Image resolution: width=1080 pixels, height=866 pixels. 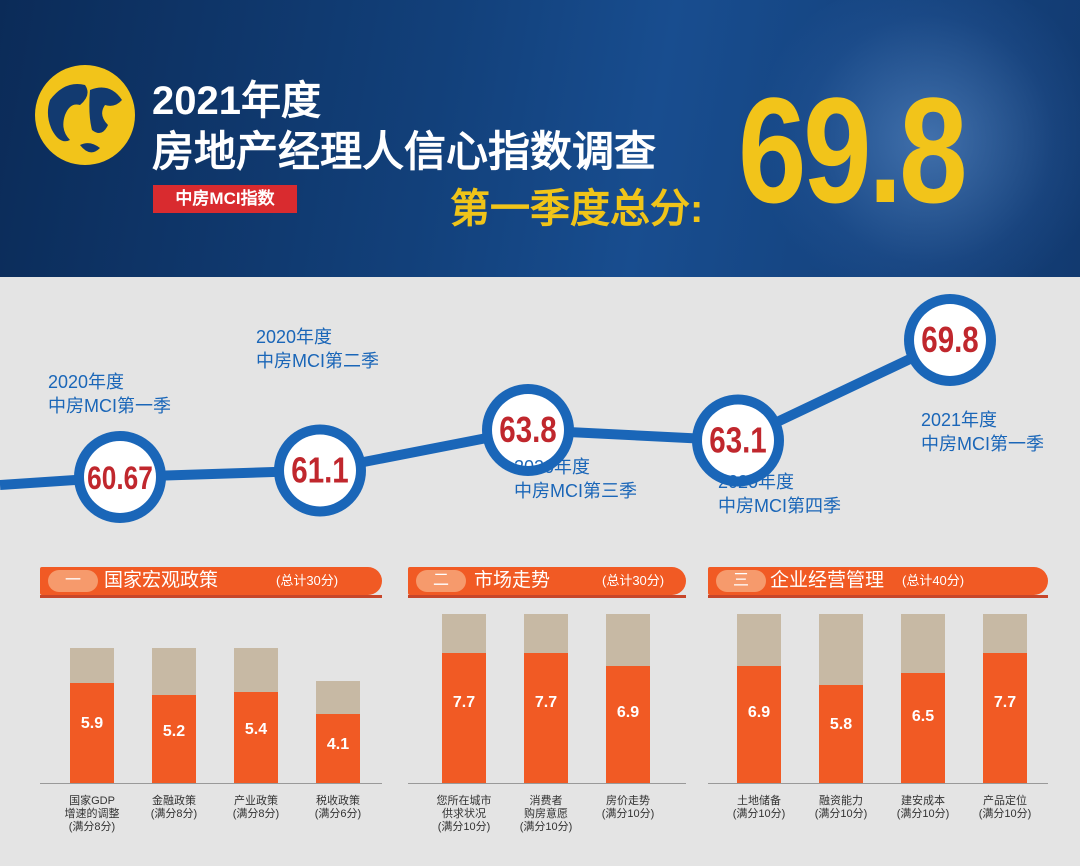 What do you see at coordinates (982, 432) in the screenshot?
I see `trend-point-label: 2021年度 中房MCI第一季` at bounding box center [982, 432].